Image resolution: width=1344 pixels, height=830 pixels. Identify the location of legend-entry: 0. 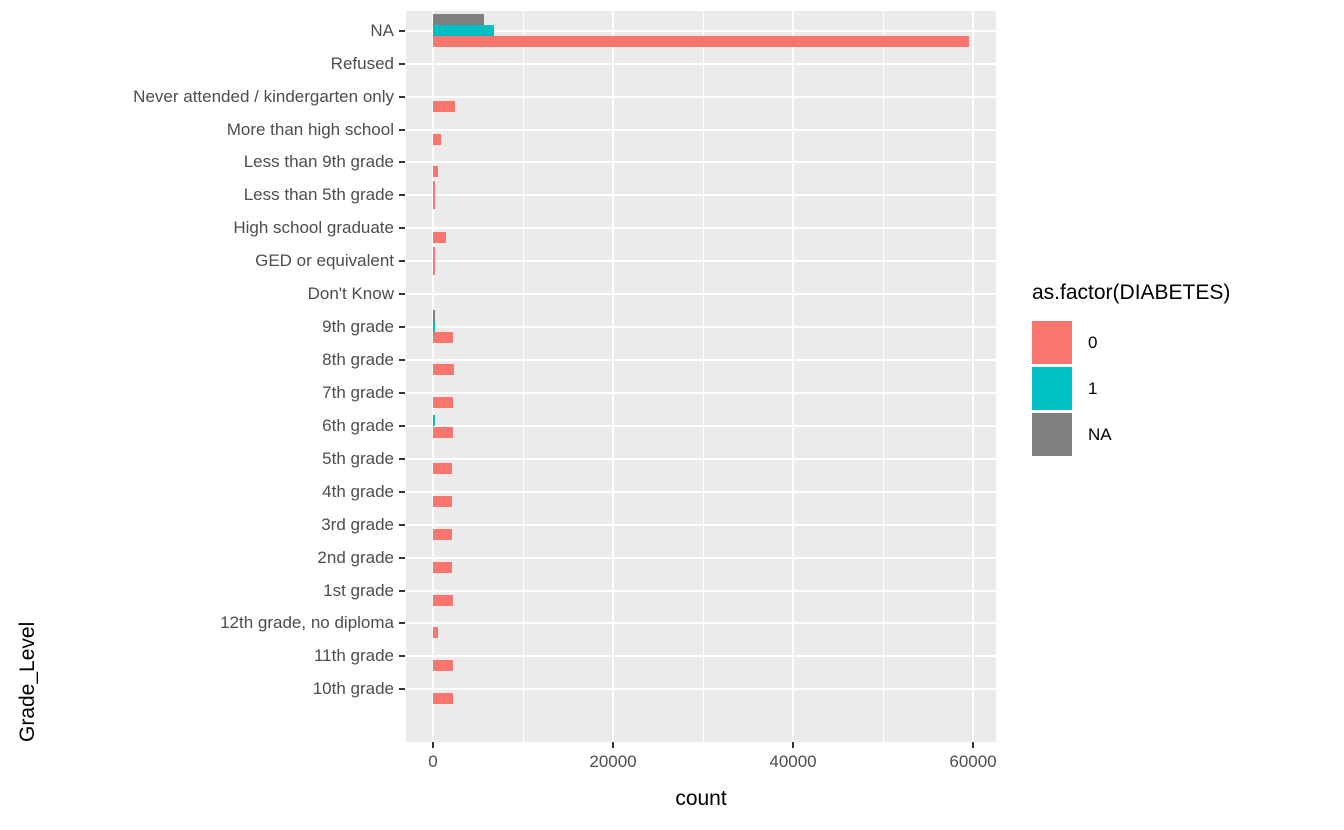
(1131, 342).